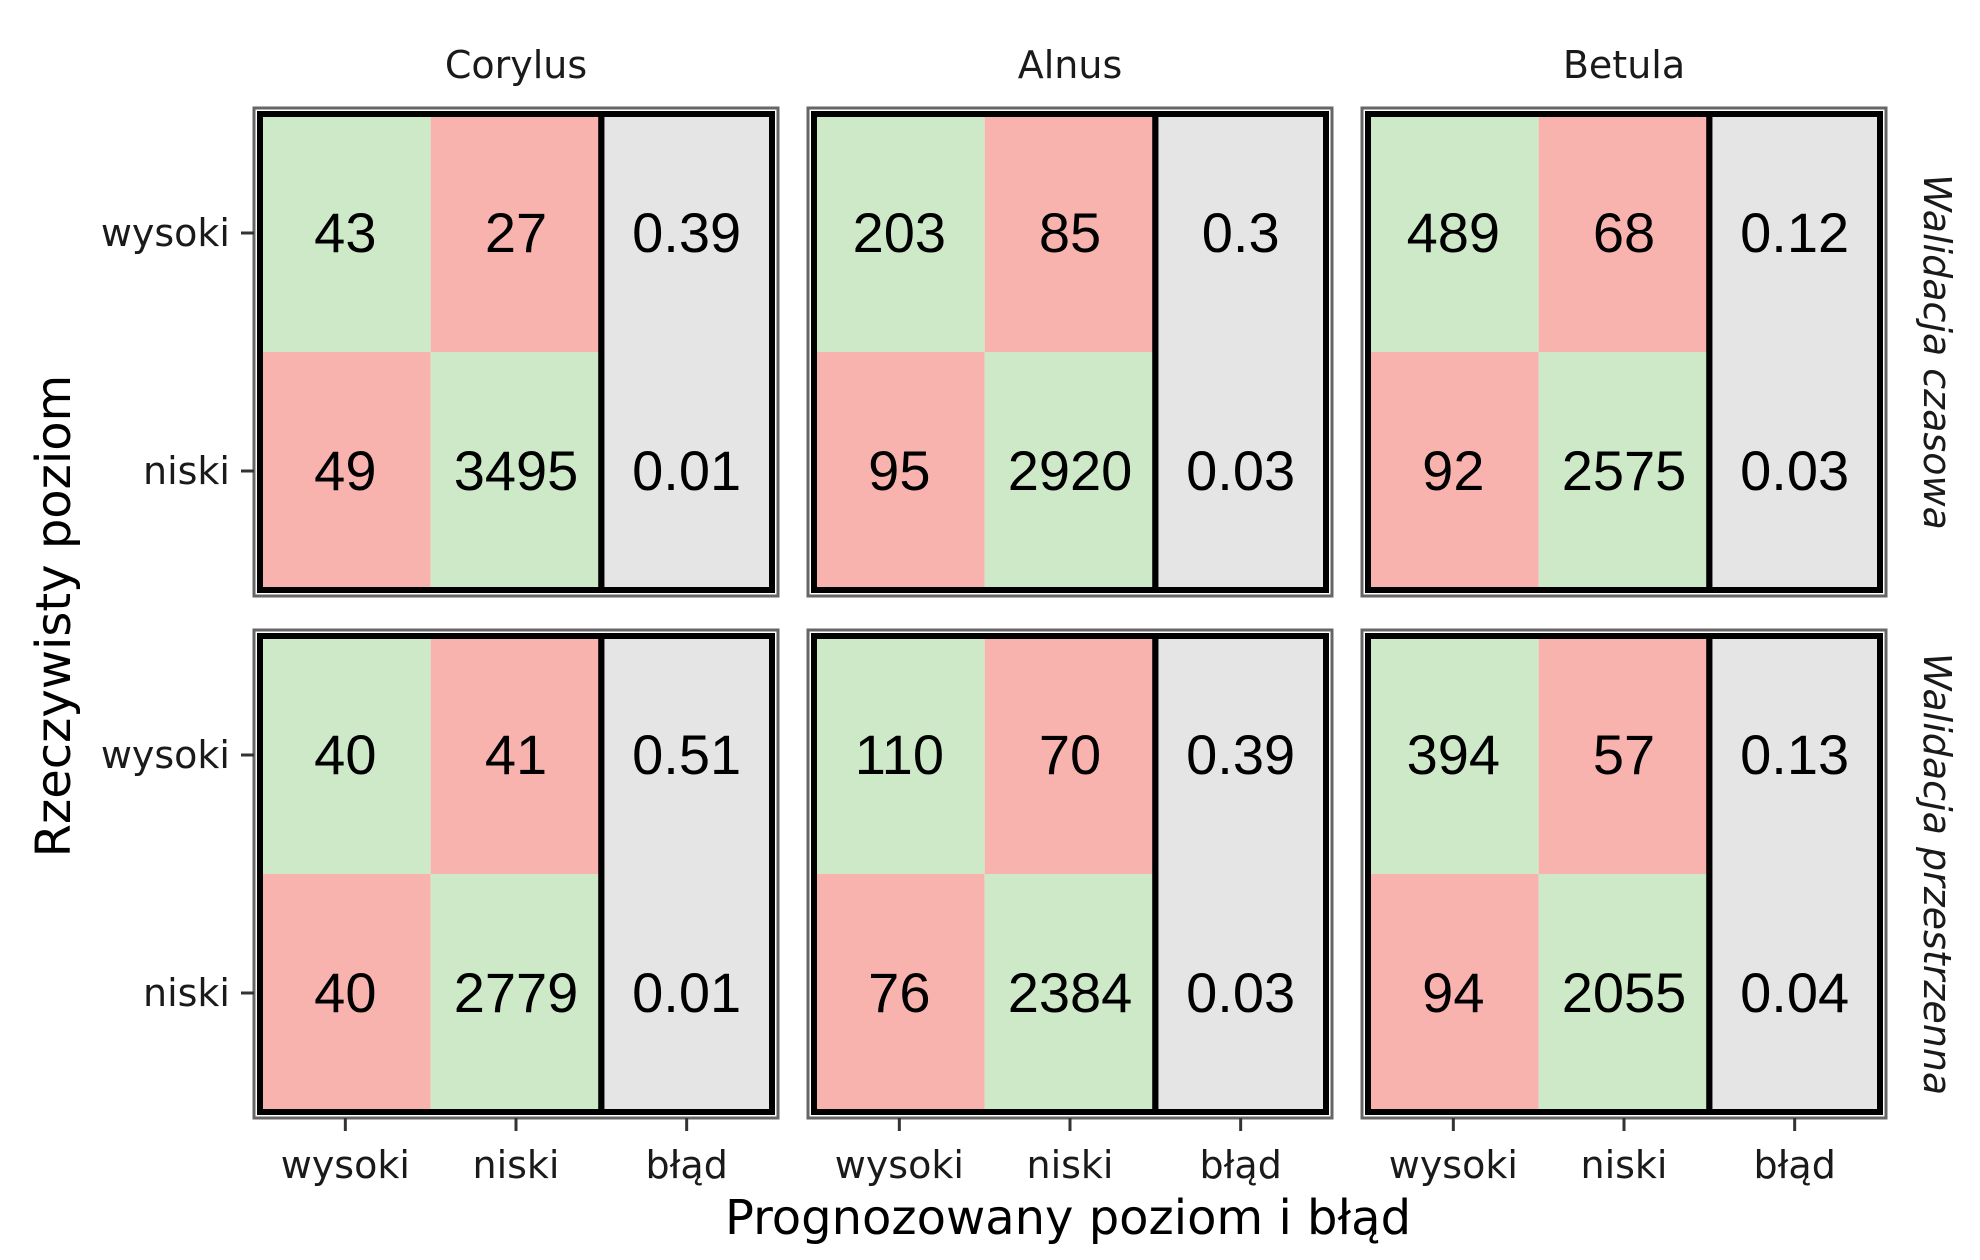 The width and height of the screenshot is (1980, 1260). I want to click on cell-value-label: 2920, so click(1070, 470).